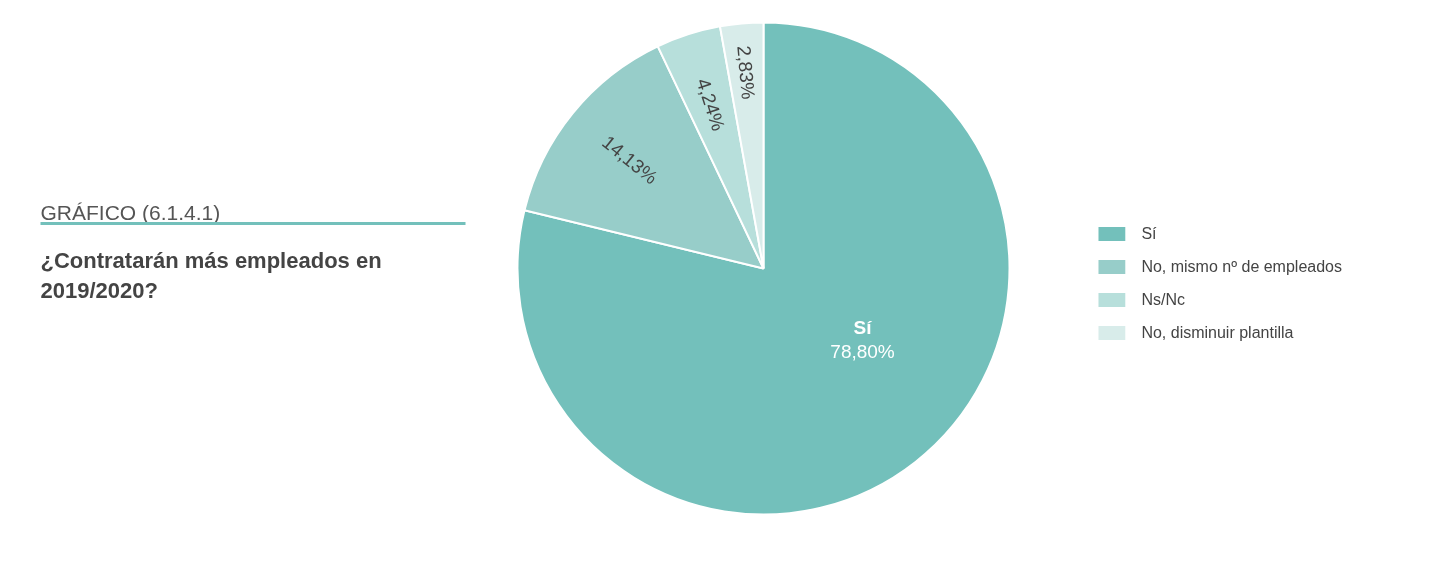 Image resolution: width=1452 pixels, height=566 pixels. What do you see at coordinates (746, 72) in the screenshot?
I see `data-label: 2,83%` at bounding box center [746, 72].